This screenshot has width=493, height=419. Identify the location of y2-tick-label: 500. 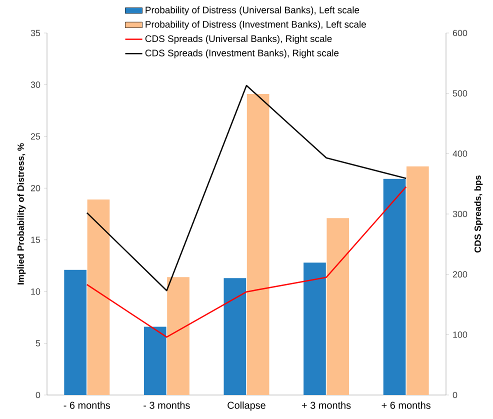
(460, 93).